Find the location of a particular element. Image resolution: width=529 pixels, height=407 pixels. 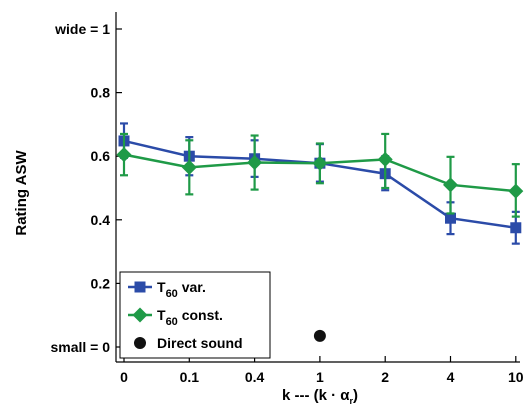

y-tick-label: 0.6 is located at coordinates (101, 156).